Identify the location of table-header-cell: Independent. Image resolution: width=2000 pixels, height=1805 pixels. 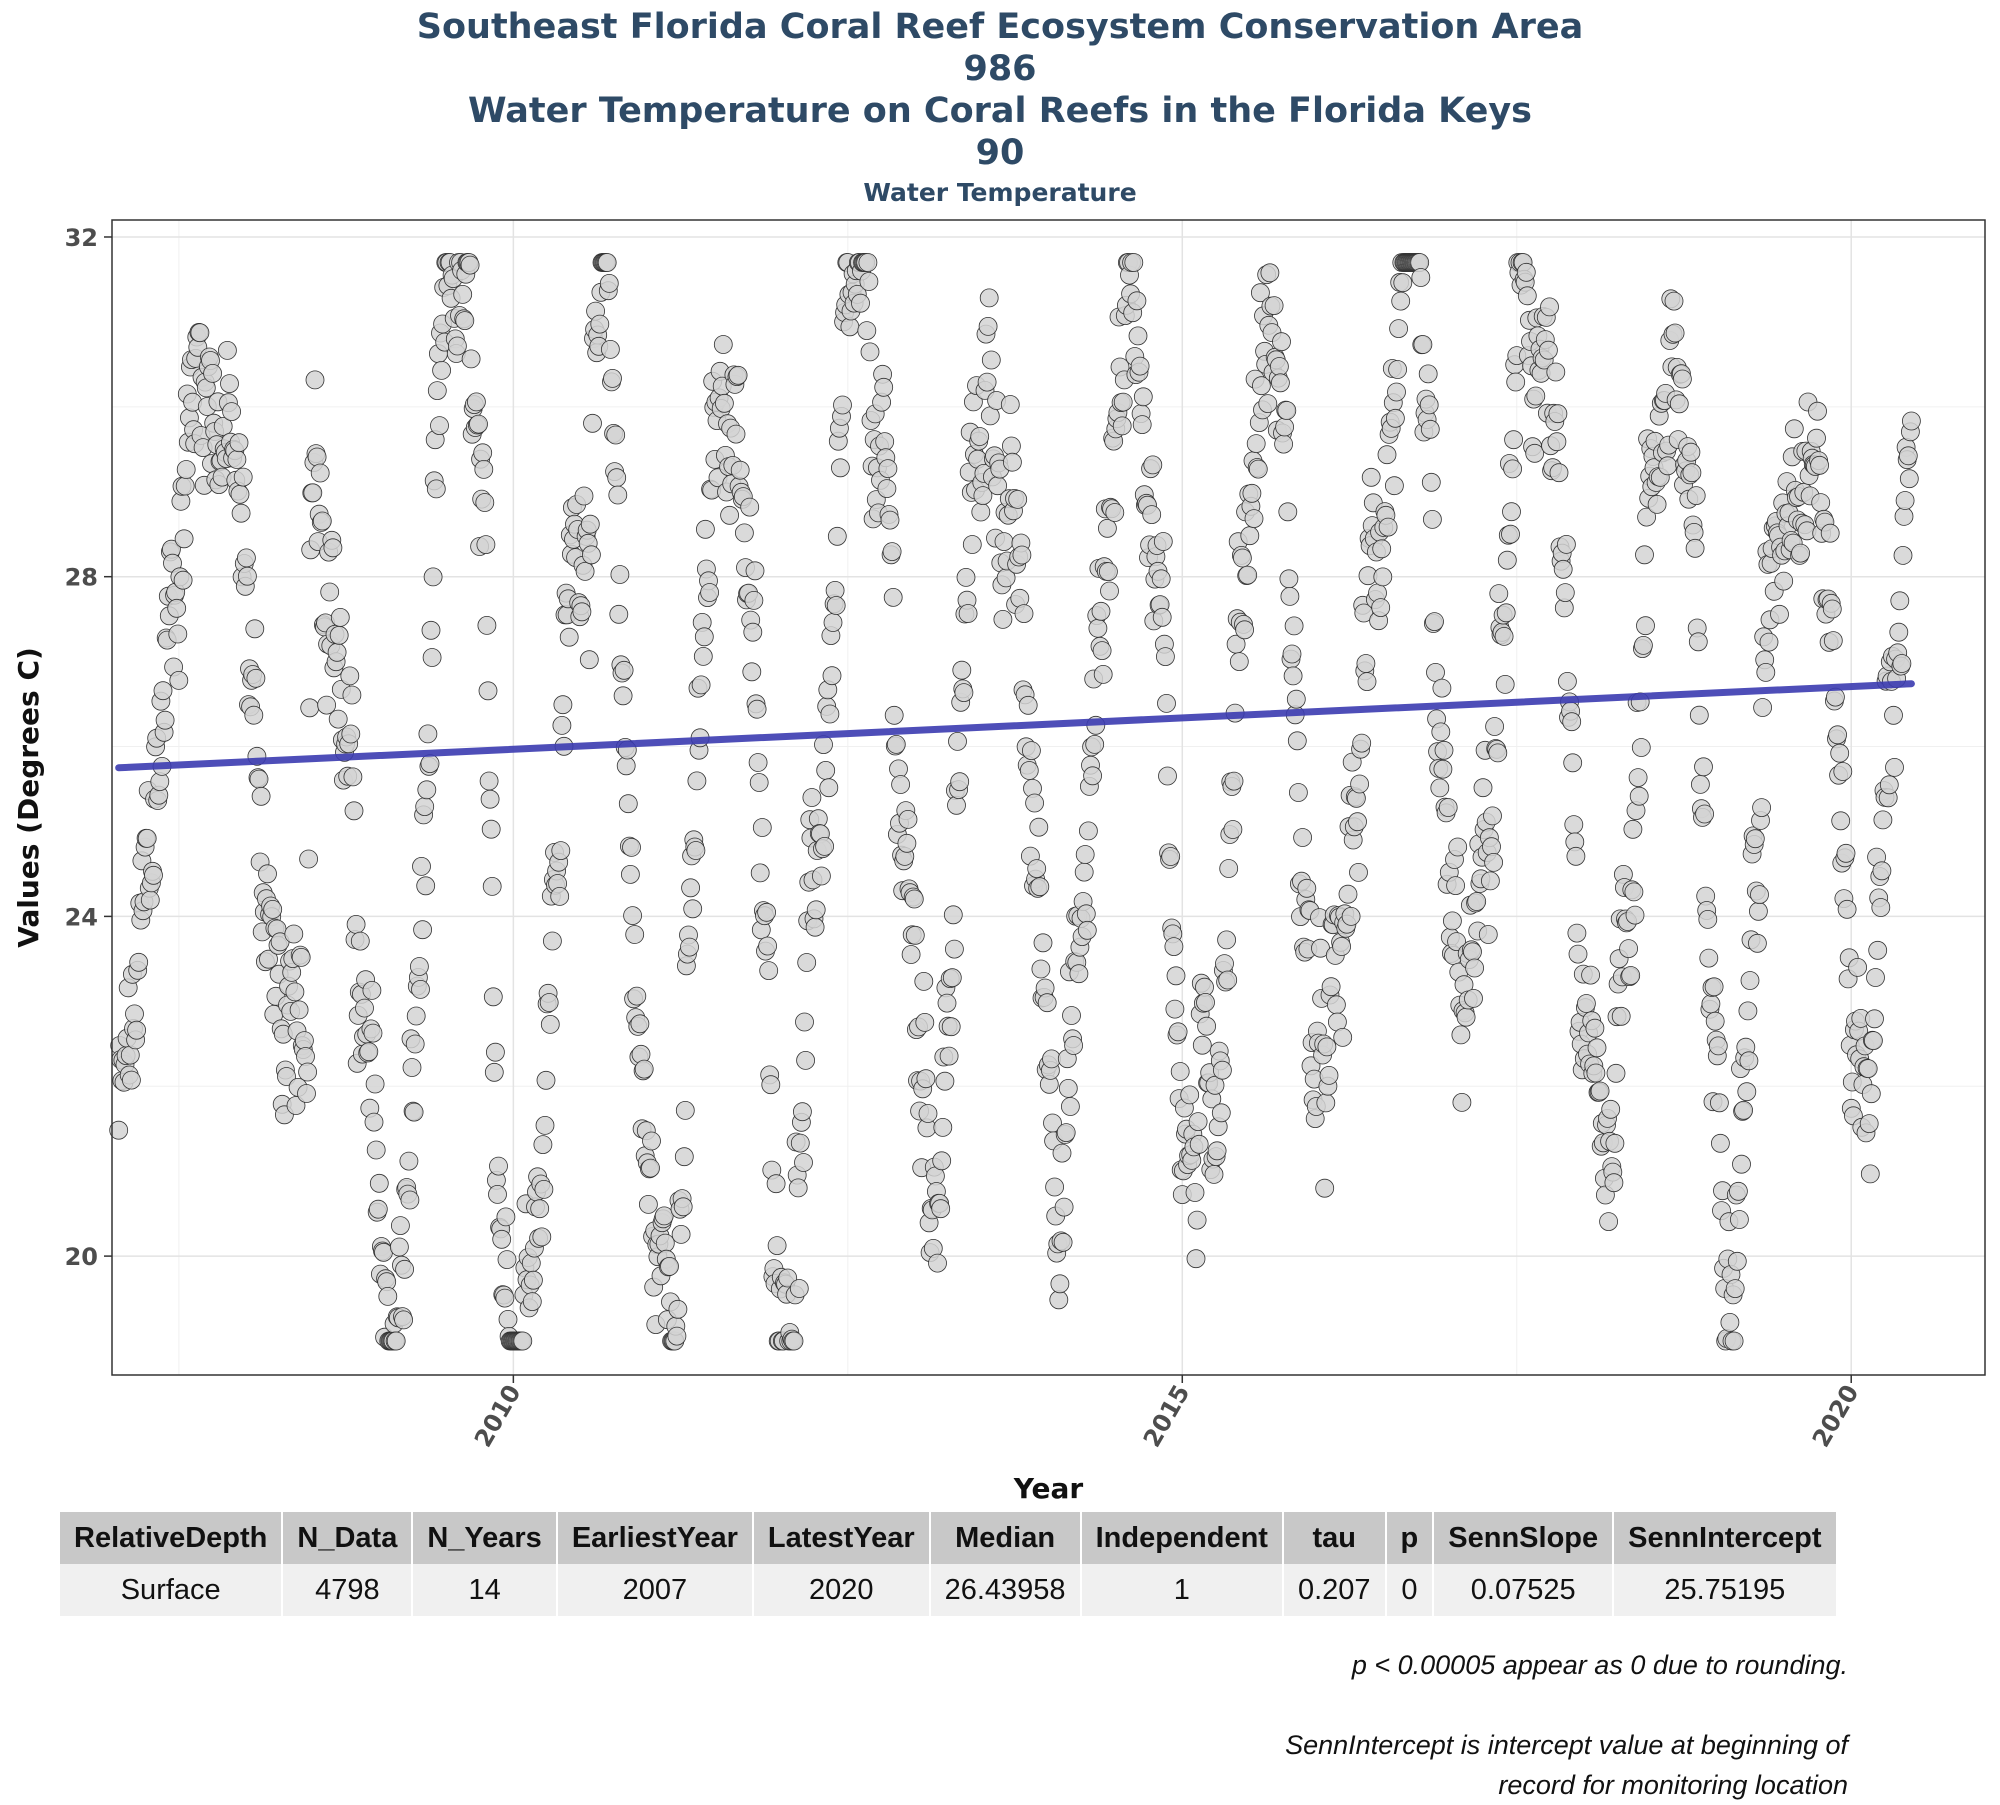
(1182, 1538).